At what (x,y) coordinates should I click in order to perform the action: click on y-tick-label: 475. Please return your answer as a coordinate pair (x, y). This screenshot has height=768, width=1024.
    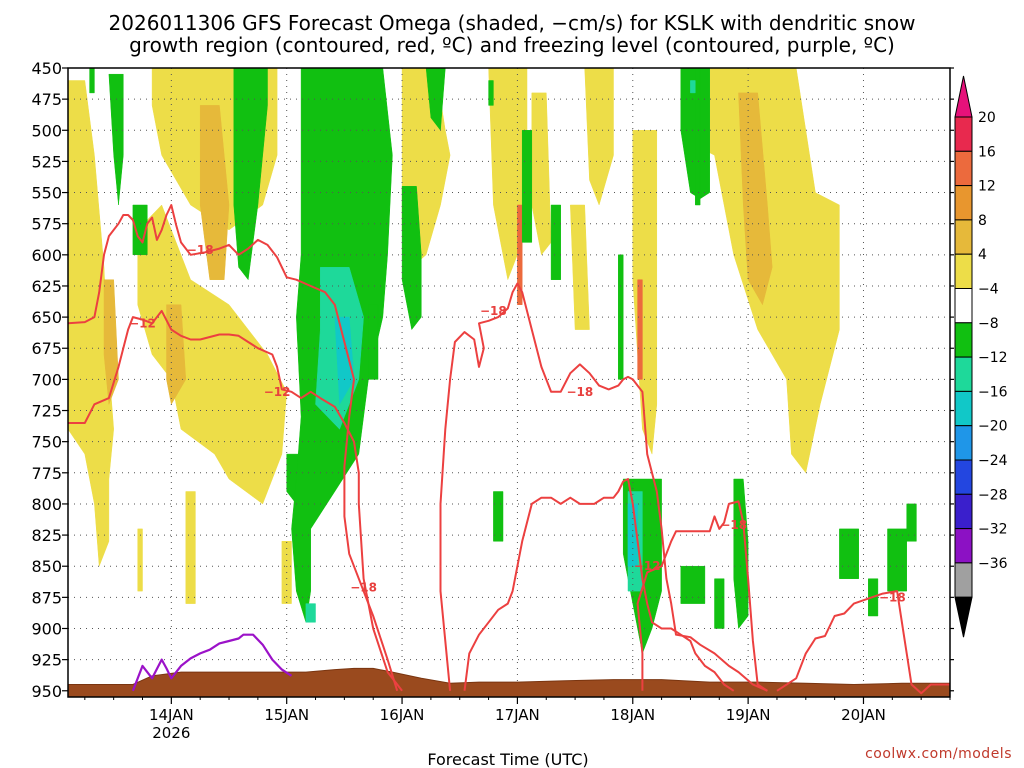
    Looking at the image, I should click on (46, 99).